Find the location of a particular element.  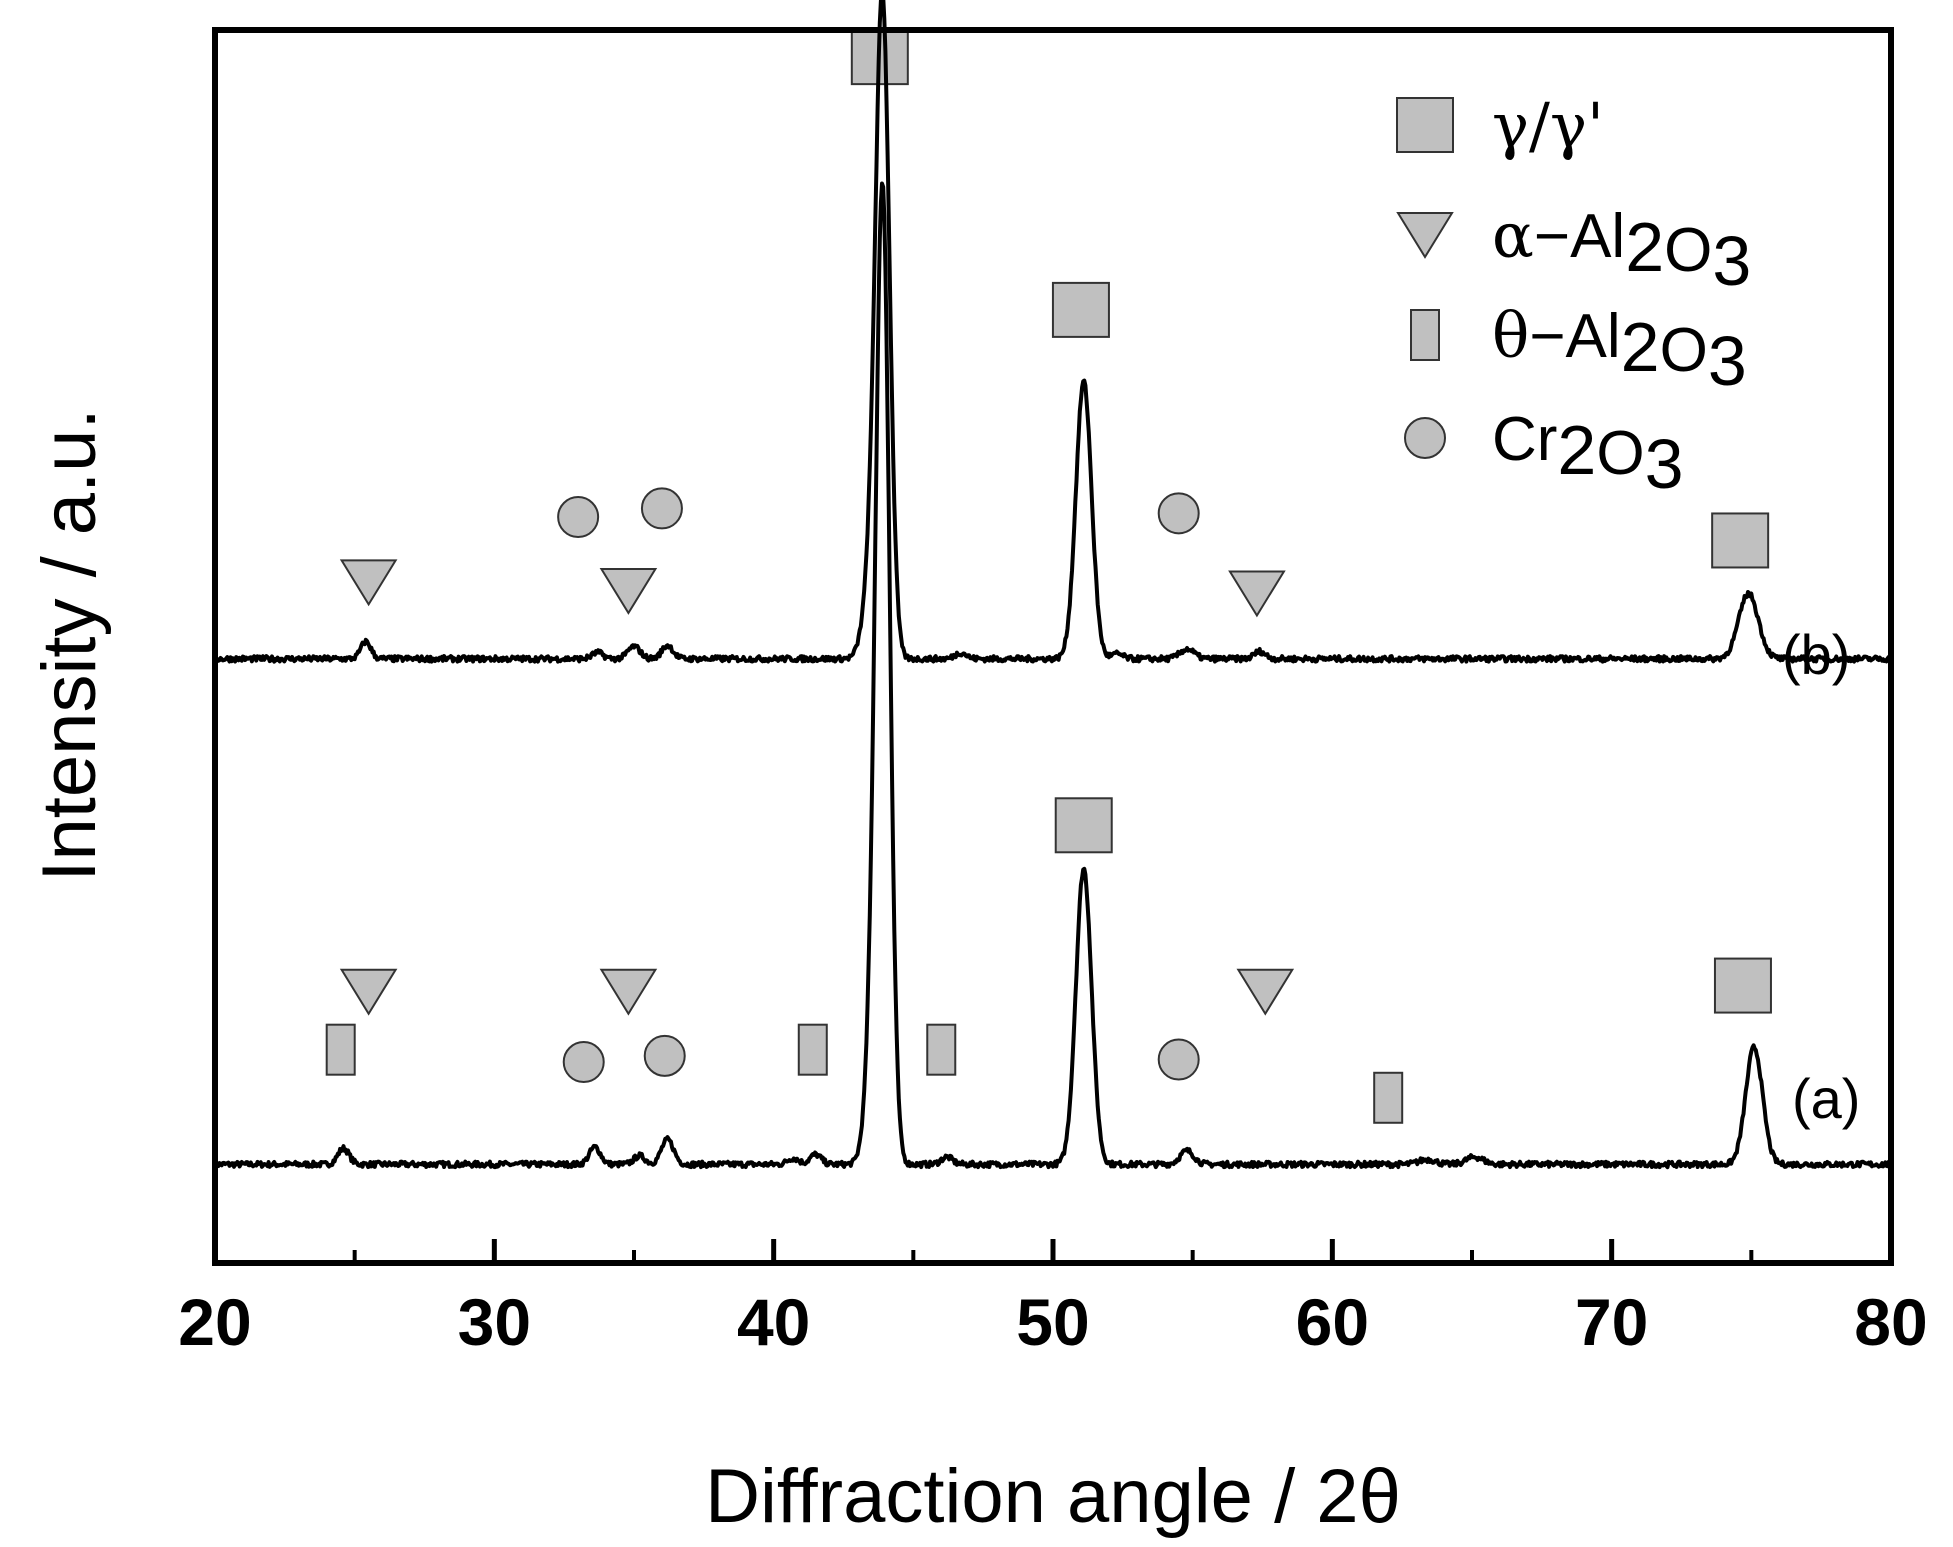

curve-label-a: (a) is located at coordinates (1826, 1098).